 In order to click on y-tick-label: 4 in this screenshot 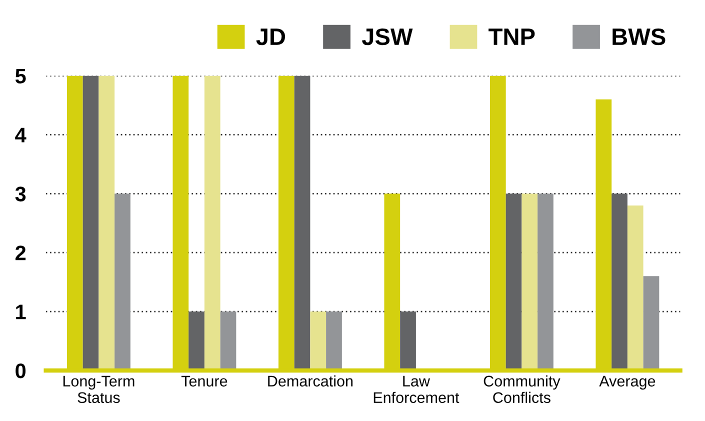, I will do `click(20, 135)`.